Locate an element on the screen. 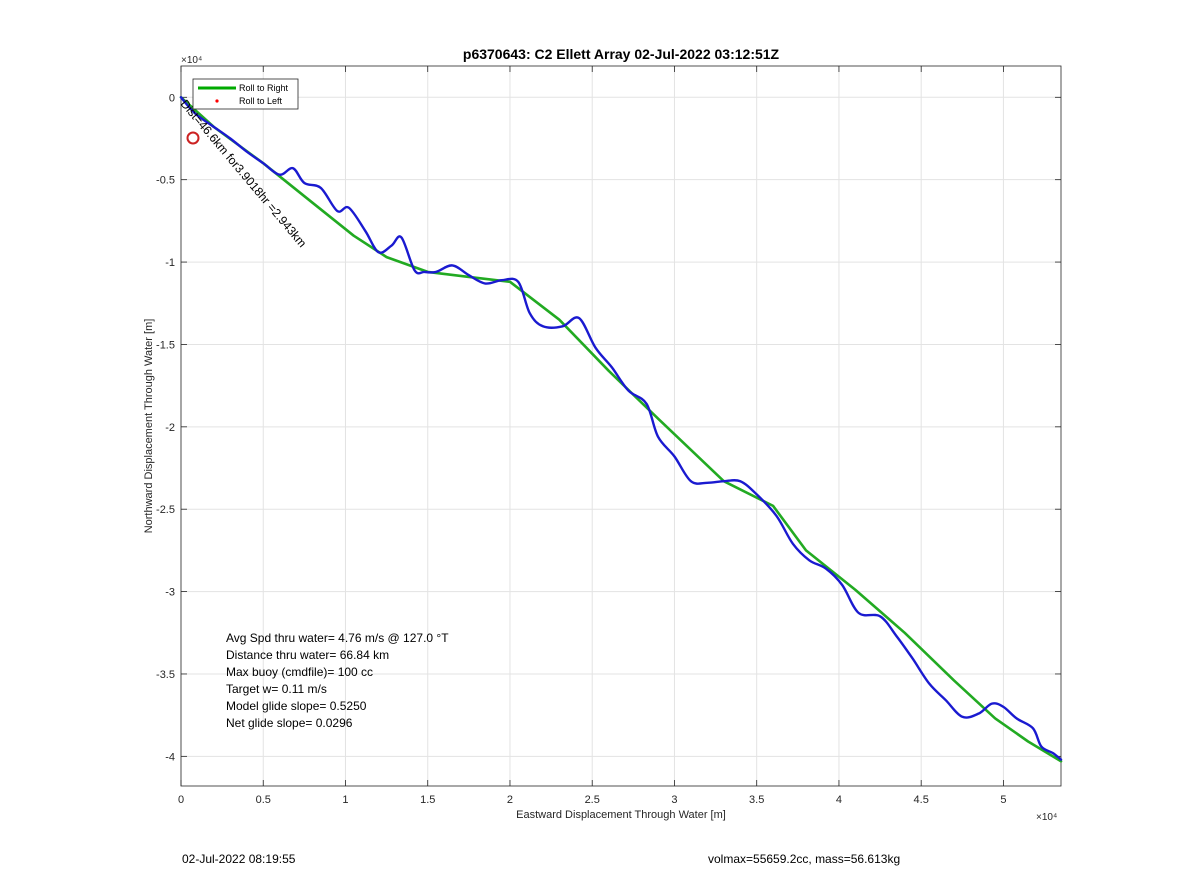 The width and height of the screenshot is (1200, 885). y-tick-label: -1.5 is located at coordinates (165, 345).